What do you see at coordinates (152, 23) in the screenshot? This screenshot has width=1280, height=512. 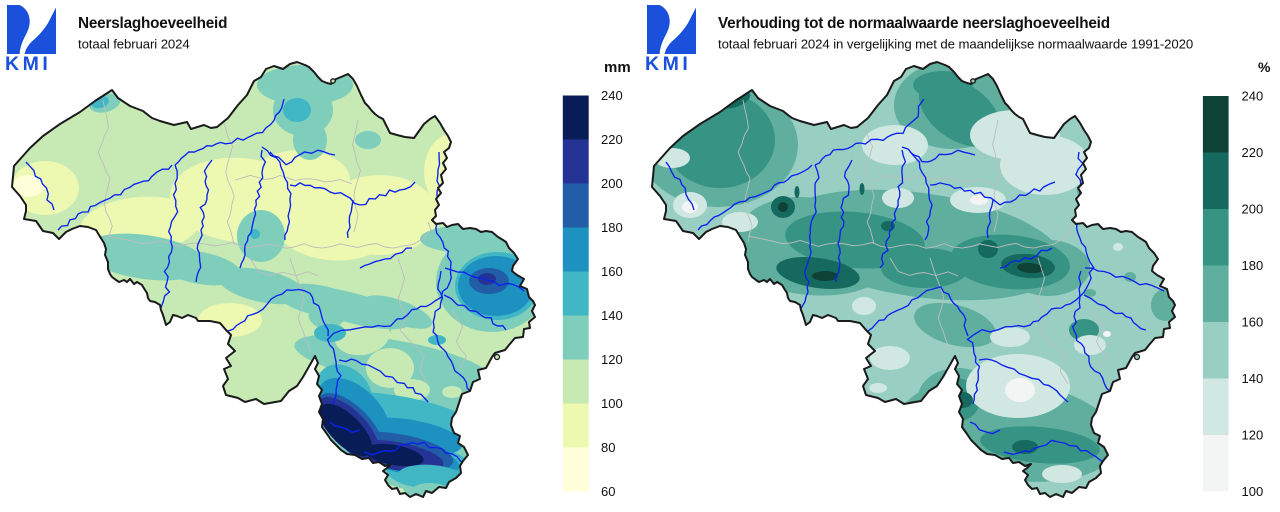 I see `svg-text: Neerslaghoeveelheid` at bounding box center [152, 23].